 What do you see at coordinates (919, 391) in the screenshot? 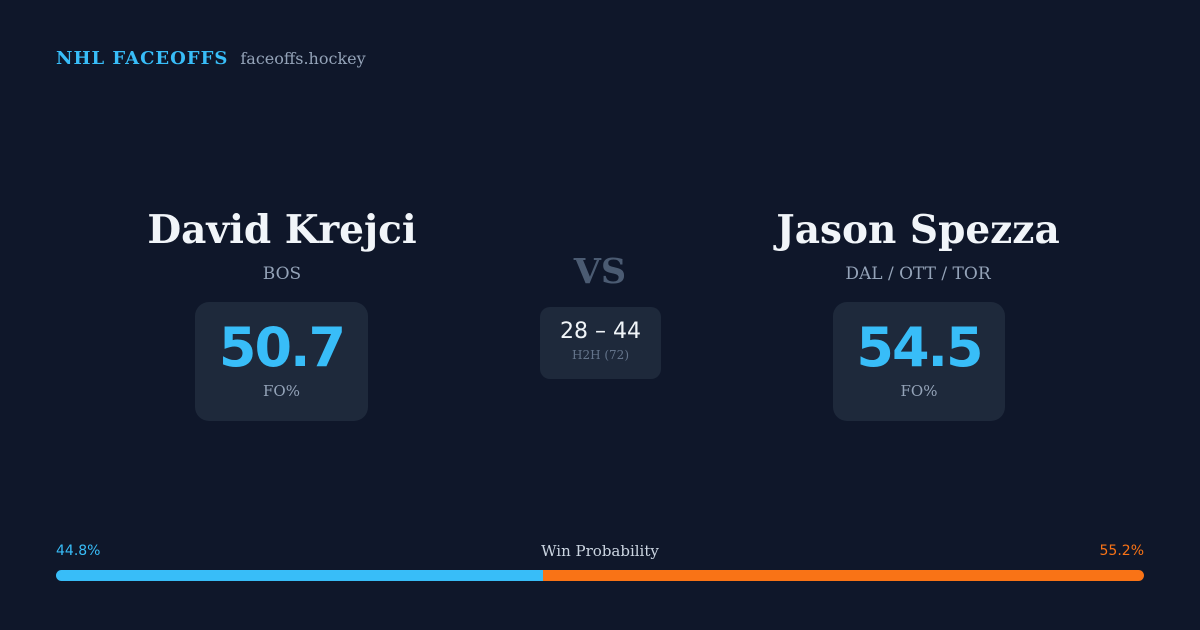
I see `right-player-fo-label: FO%` at bounding box center [919, 391].